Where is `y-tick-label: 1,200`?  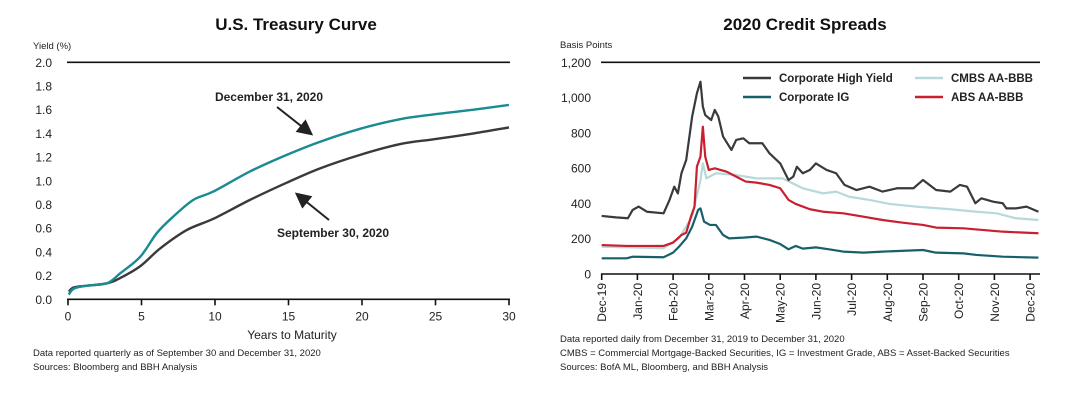
y-tick-label: 1,200 is located at coordinates (576, 63).